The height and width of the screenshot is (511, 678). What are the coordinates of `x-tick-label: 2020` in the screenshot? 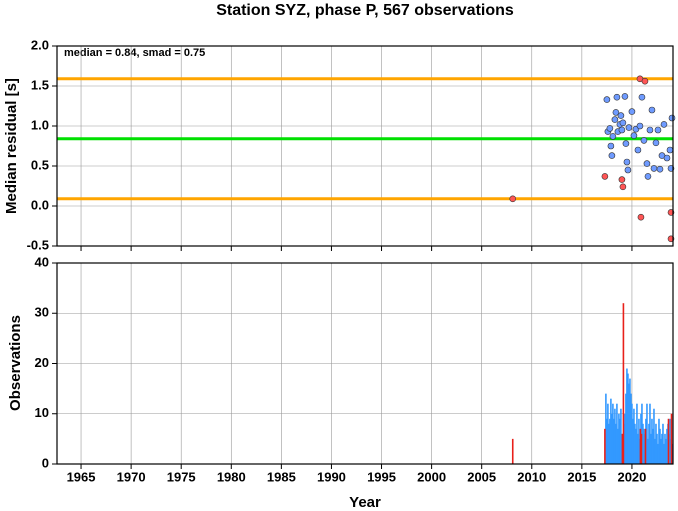 It's located at (631, 476).